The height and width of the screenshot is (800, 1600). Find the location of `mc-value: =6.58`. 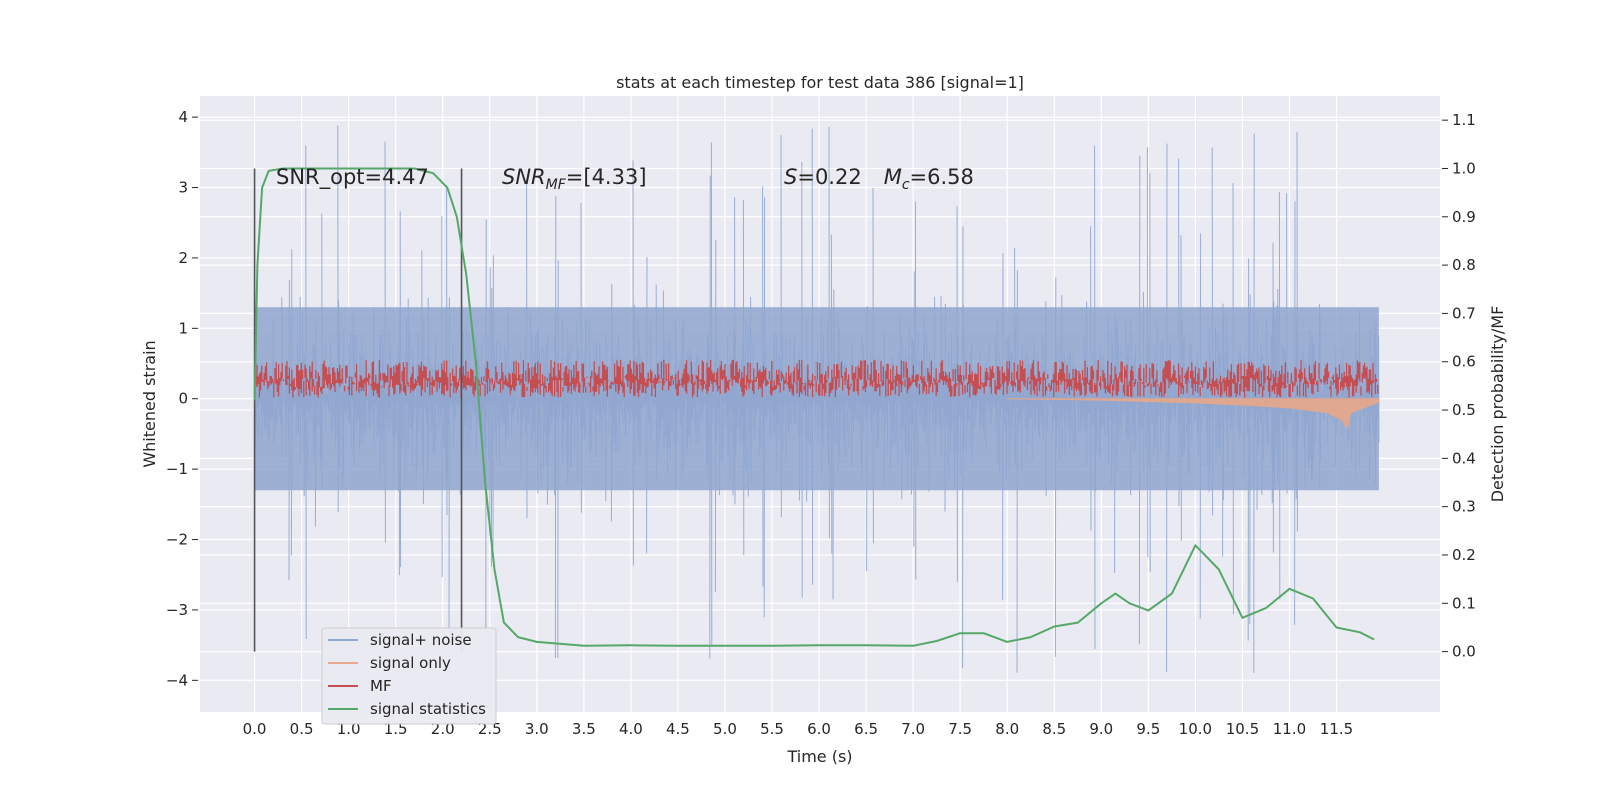

mc-value: =6.58 is located at coordinates (942, 177).